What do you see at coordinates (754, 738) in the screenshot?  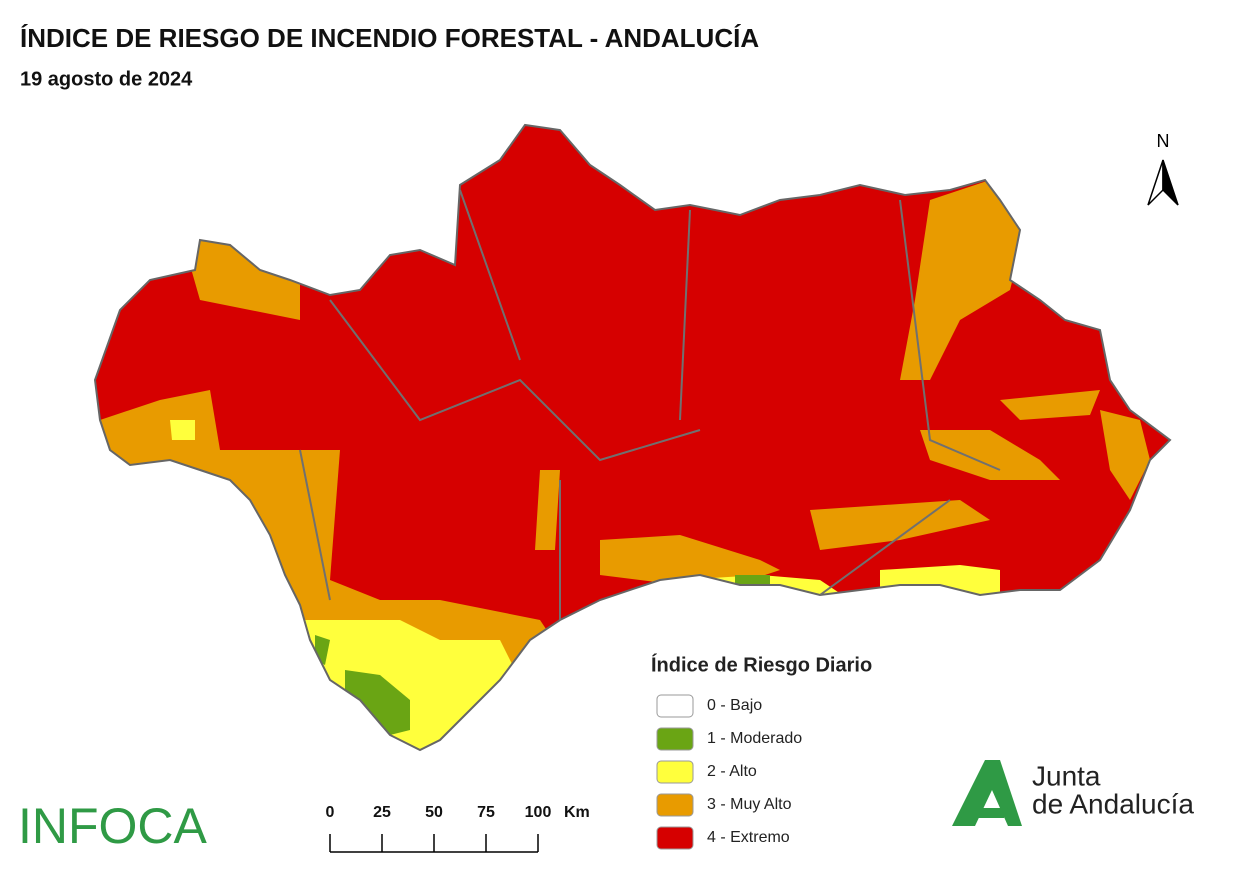 I see `legend-label: 1 - Moderado` at bounding box center [754, 738].